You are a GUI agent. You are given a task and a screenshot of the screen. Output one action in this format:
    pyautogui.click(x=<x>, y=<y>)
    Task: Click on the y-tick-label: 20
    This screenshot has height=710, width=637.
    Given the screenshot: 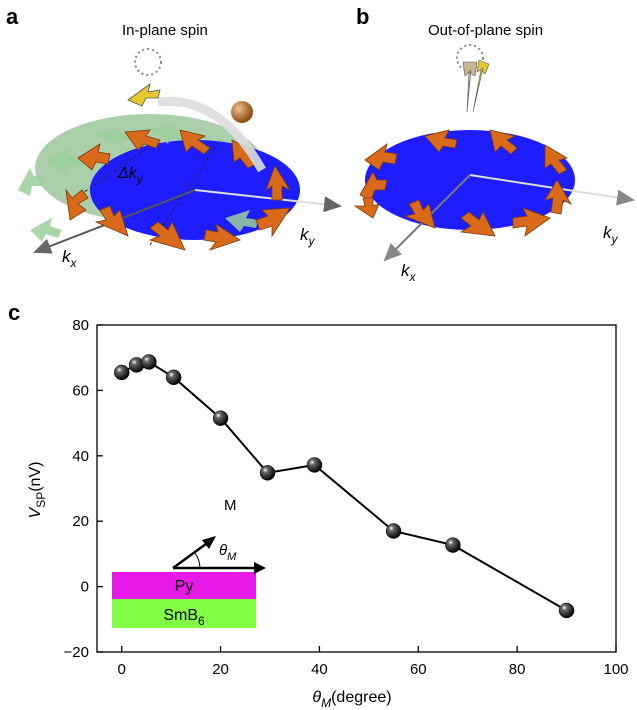 What is the action you would take?
    pyautogui.click(x=80, y=521)
    